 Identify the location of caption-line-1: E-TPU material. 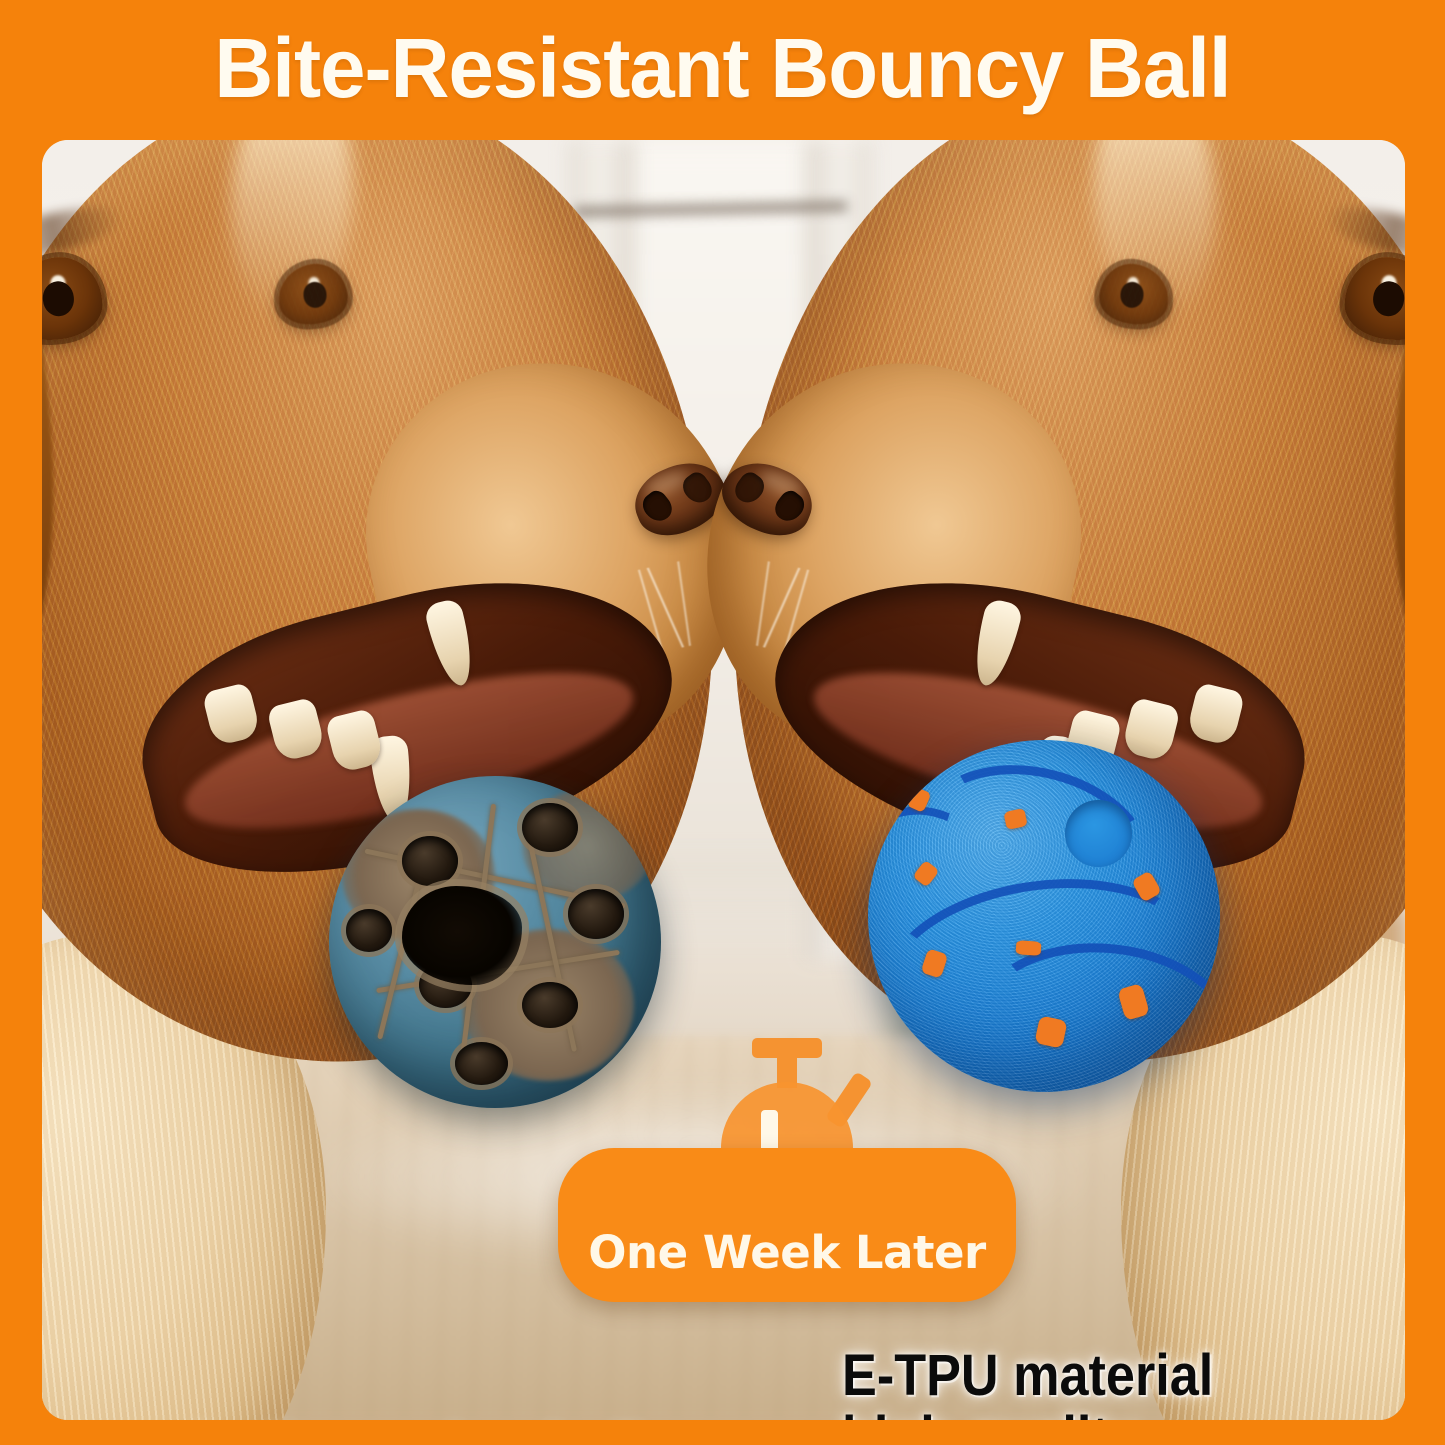
(1028, 1375).